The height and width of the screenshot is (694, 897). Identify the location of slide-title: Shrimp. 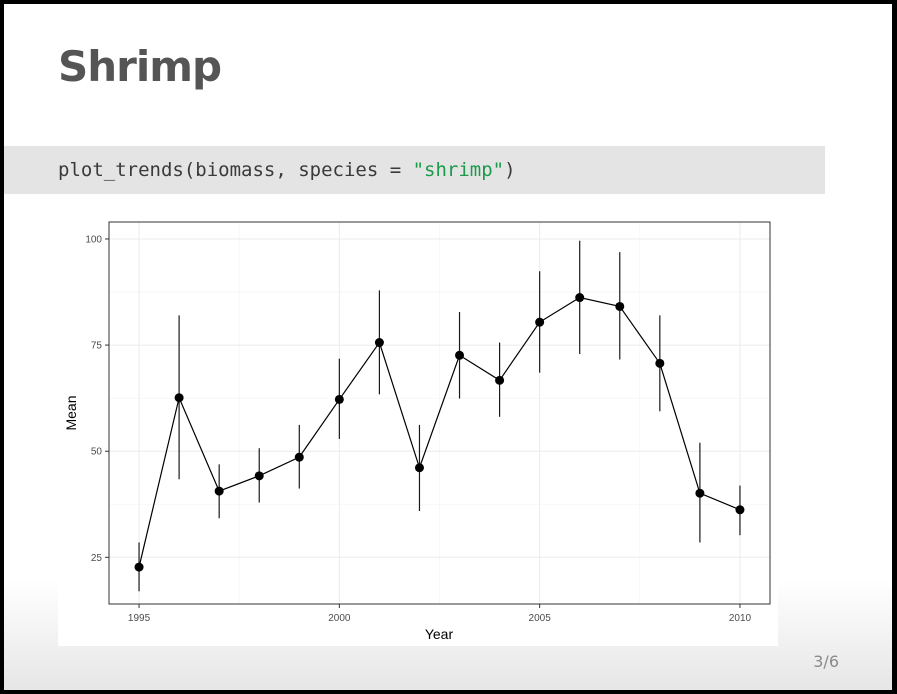
(140, 66).